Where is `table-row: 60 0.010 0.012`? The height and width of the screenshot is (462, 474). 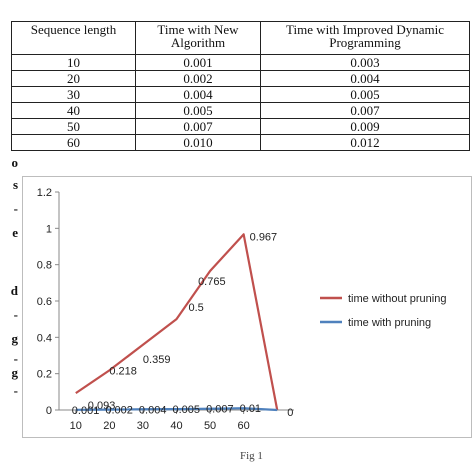 table-row: 60 0.010 0.012 is located at coordinates (240, 142).